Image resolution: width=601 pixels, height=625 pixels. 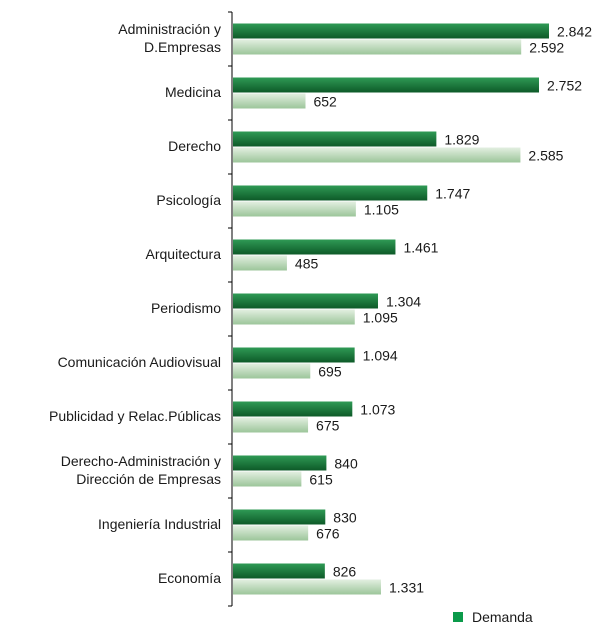 What do you see at coordinates (193, 92) in the screenshot?
I see `category-label: Medicina` at bounding box center [193, 92].